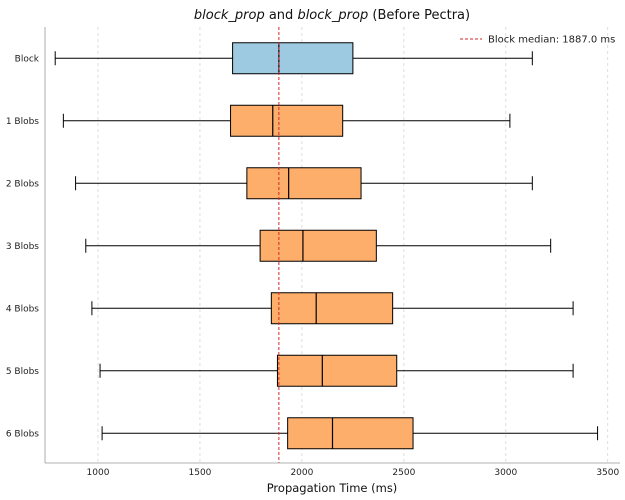  What do you see at coordinates (403, 473) in the screenshot?
I see `x-tick-label: 2500` at bounding box center [403, 473].